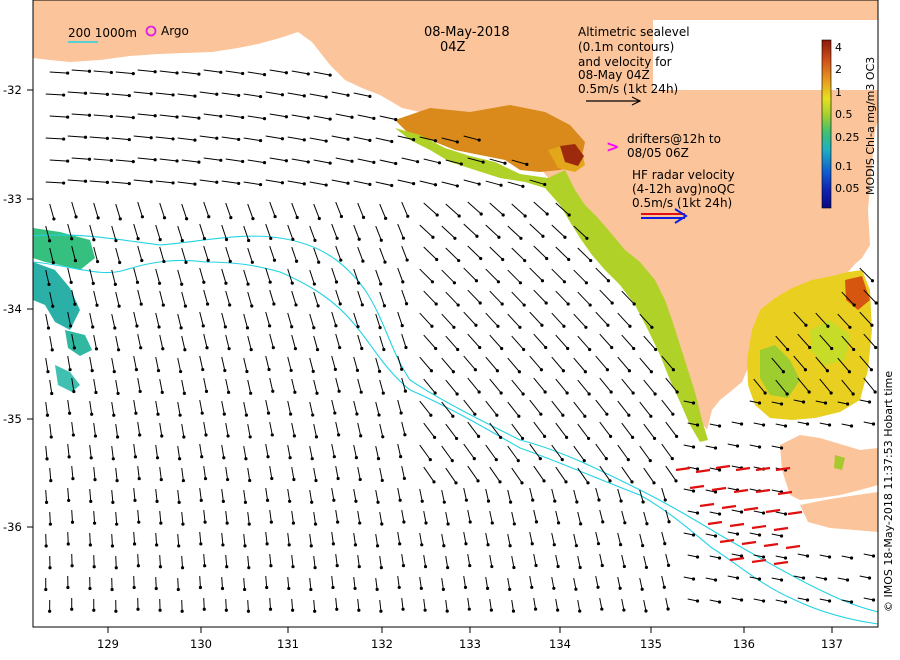 The height and width of the screenshot is (660, 900). Describe the element at coordinates (844, 166) in the screenshot. I see `colorbar-tick: 0.1` at that location.